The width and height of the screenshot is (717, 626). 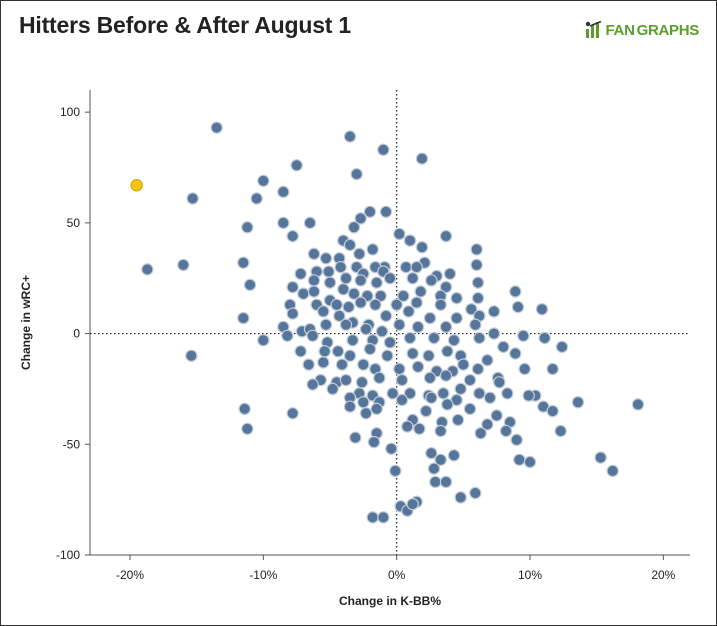 What do you see at coordinates (130, 575) in the screenshot?
I see `x-tick-label: -20%` at bounding box center [130, 575].